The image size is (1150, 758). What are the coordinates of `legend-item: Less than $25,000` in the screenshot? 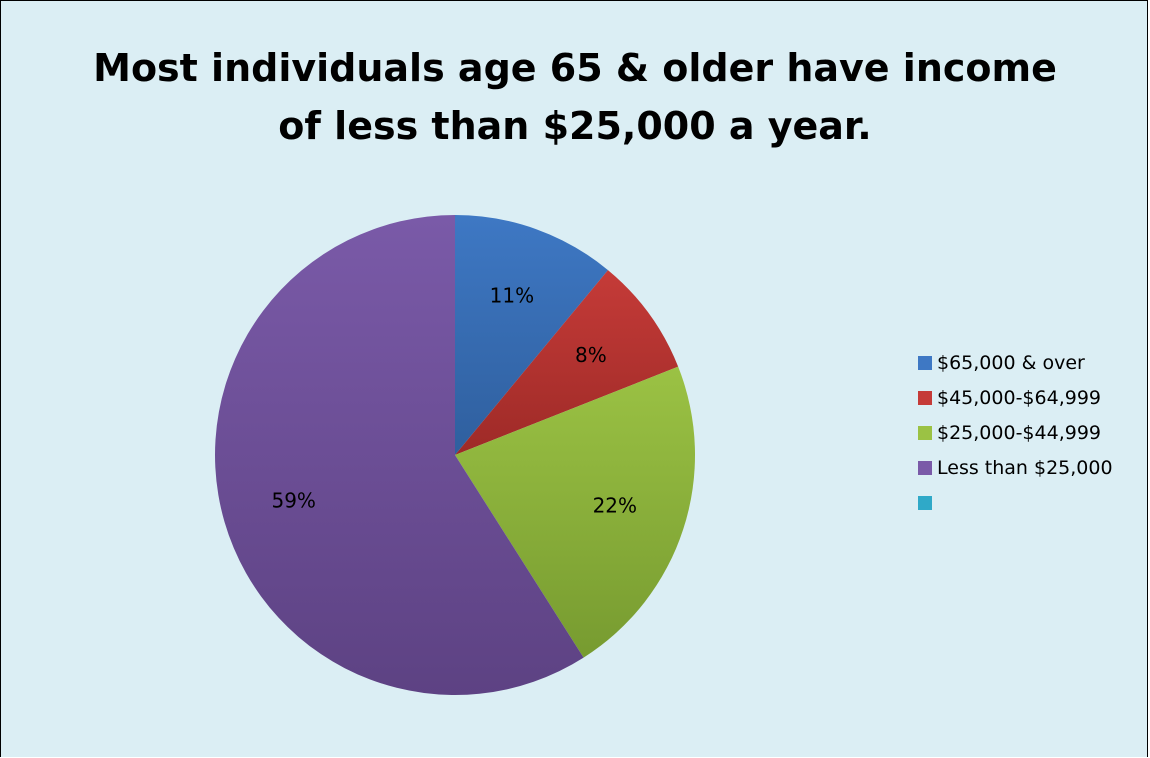 It's located at (1015, 467).